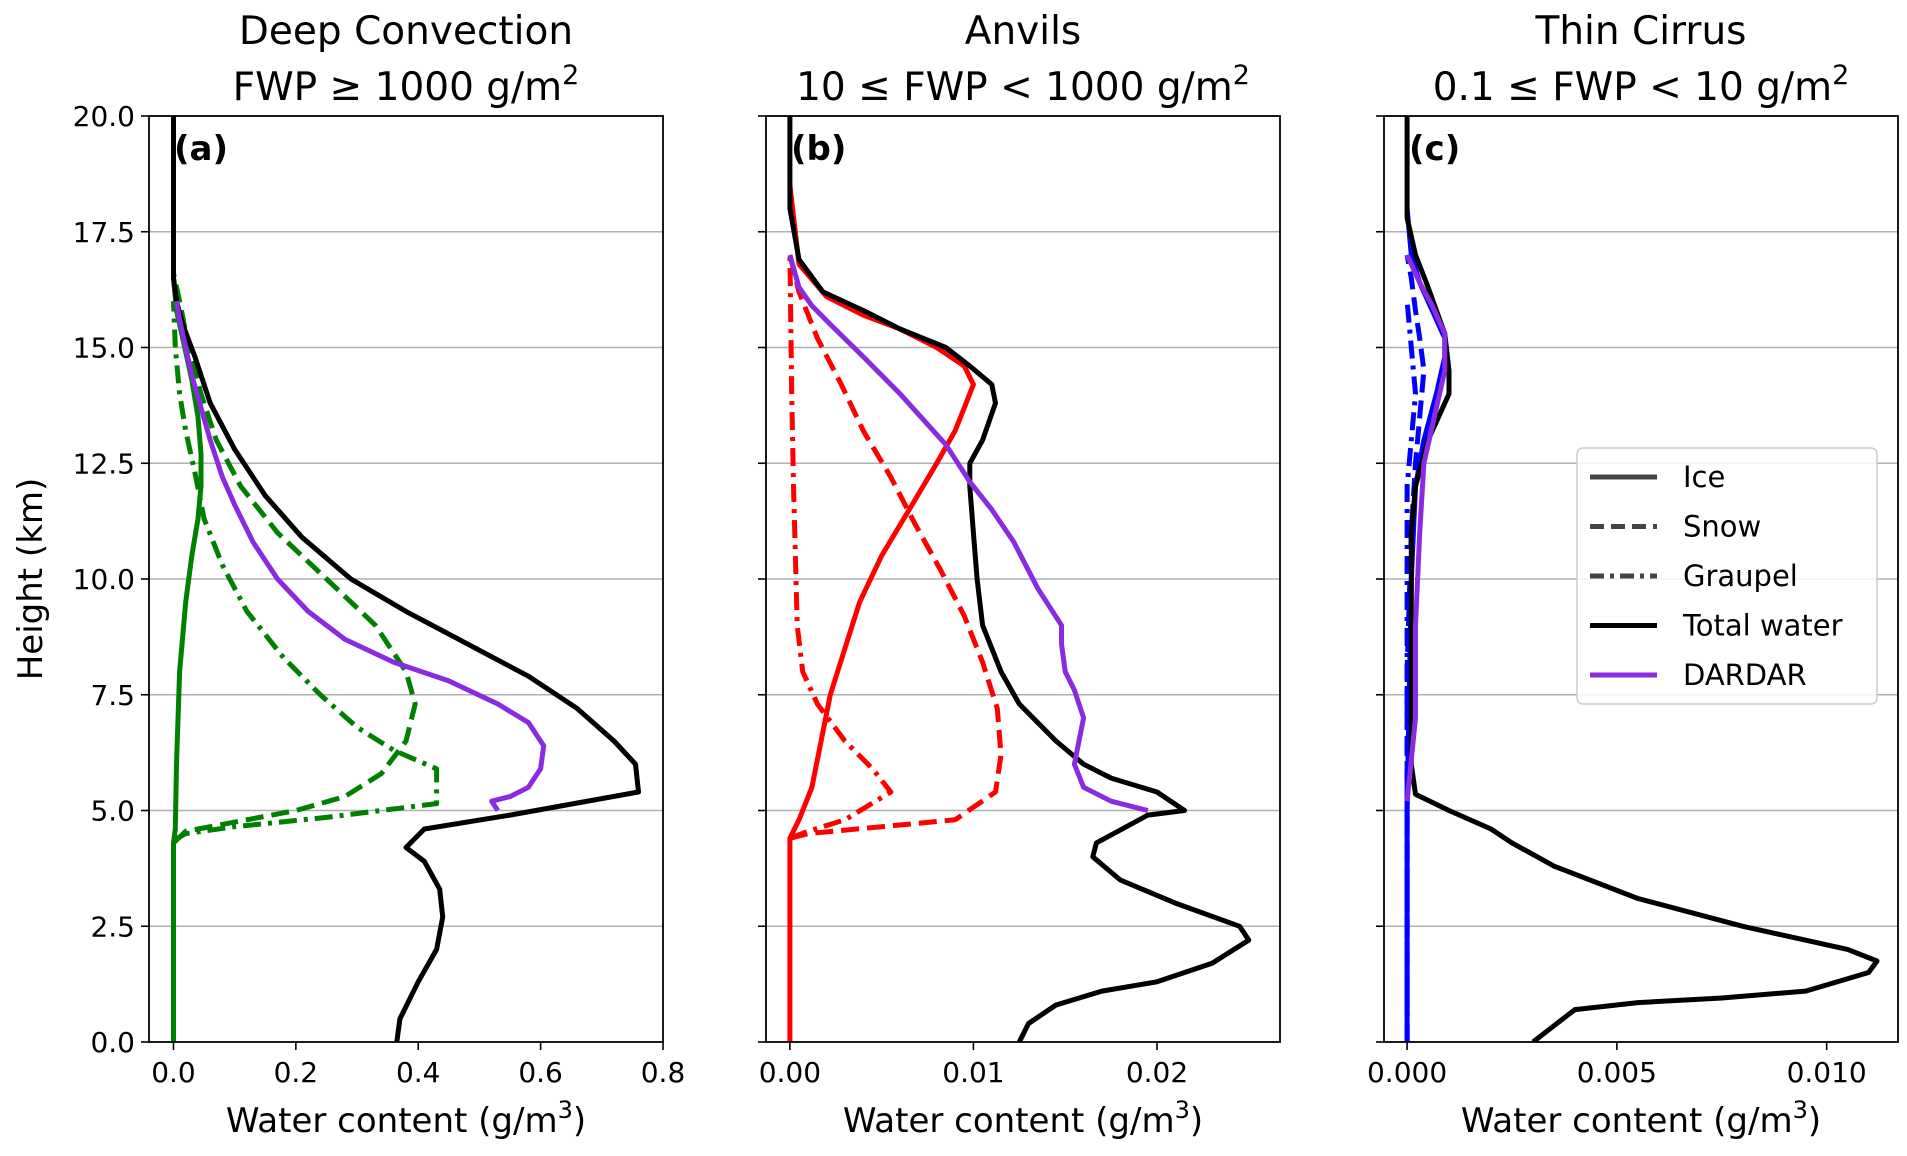  I want to click on panel-title: Deep Convection, so click(406, 31).